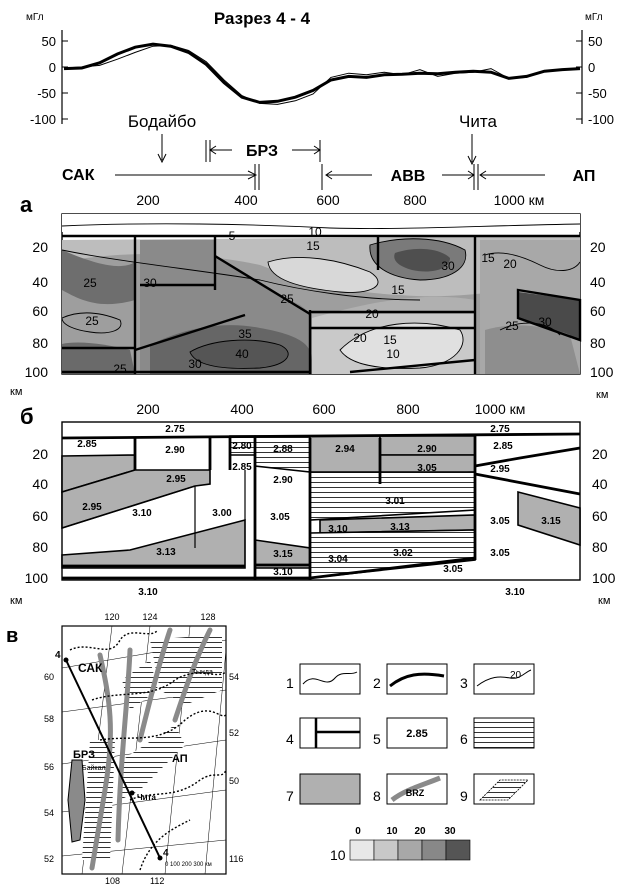 The image size is (643, 885). What do you see at coordinates (40, 547) in the screenshot?
I see `panel-b-depth-left-80: 80` at bounding box center [40, 547].